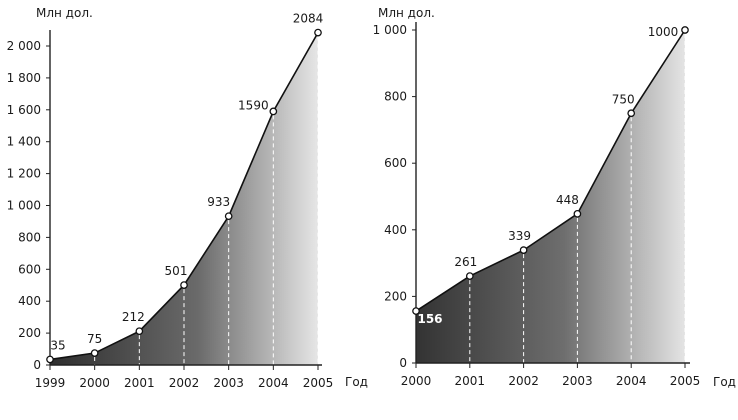 This screenshot has width=738, height=420. Describe the element at coordinates (176, 271) in the screenshot. I see `data-label: 501` at that location.